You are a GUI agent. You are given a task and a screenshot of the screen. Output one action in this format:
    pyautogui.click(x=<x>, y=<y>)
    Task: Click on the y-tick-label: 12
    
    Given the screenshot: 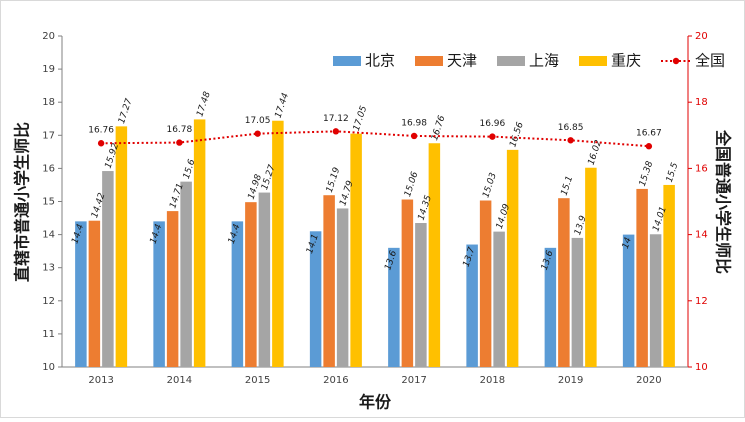 What is the action you would take?
    pyautogui.click(x=48, y=301)
    